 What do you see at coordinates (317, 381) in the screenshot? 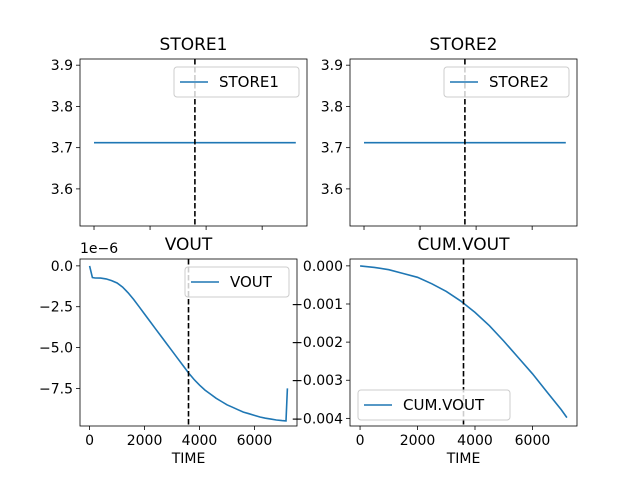
I see `y-tick-label: −0.003` at bounding box center [317, 381].